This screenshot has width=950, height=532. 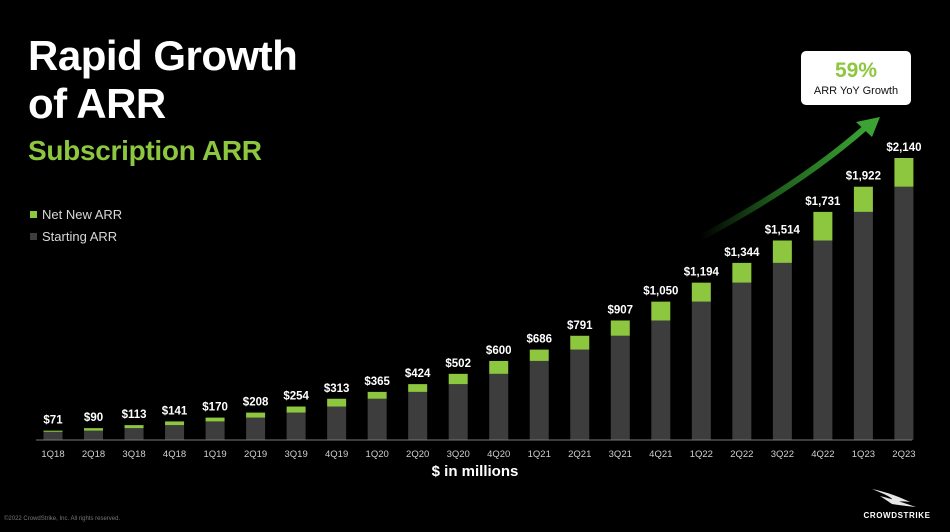 I want to click on bar-starting-arr-2Q23, so click(x=904, y=313).